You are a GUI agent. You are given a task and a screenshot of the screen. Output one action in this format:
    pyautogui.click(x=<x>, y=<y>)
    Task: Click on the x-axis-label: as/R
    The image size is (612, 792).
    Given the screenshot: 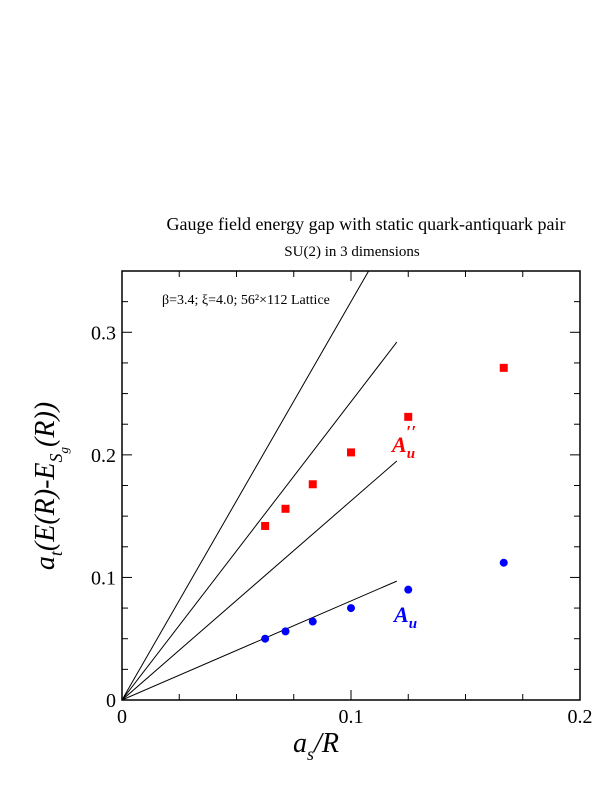 What is the action you would take?
    pyautogui.click(x=316, y=746)
    